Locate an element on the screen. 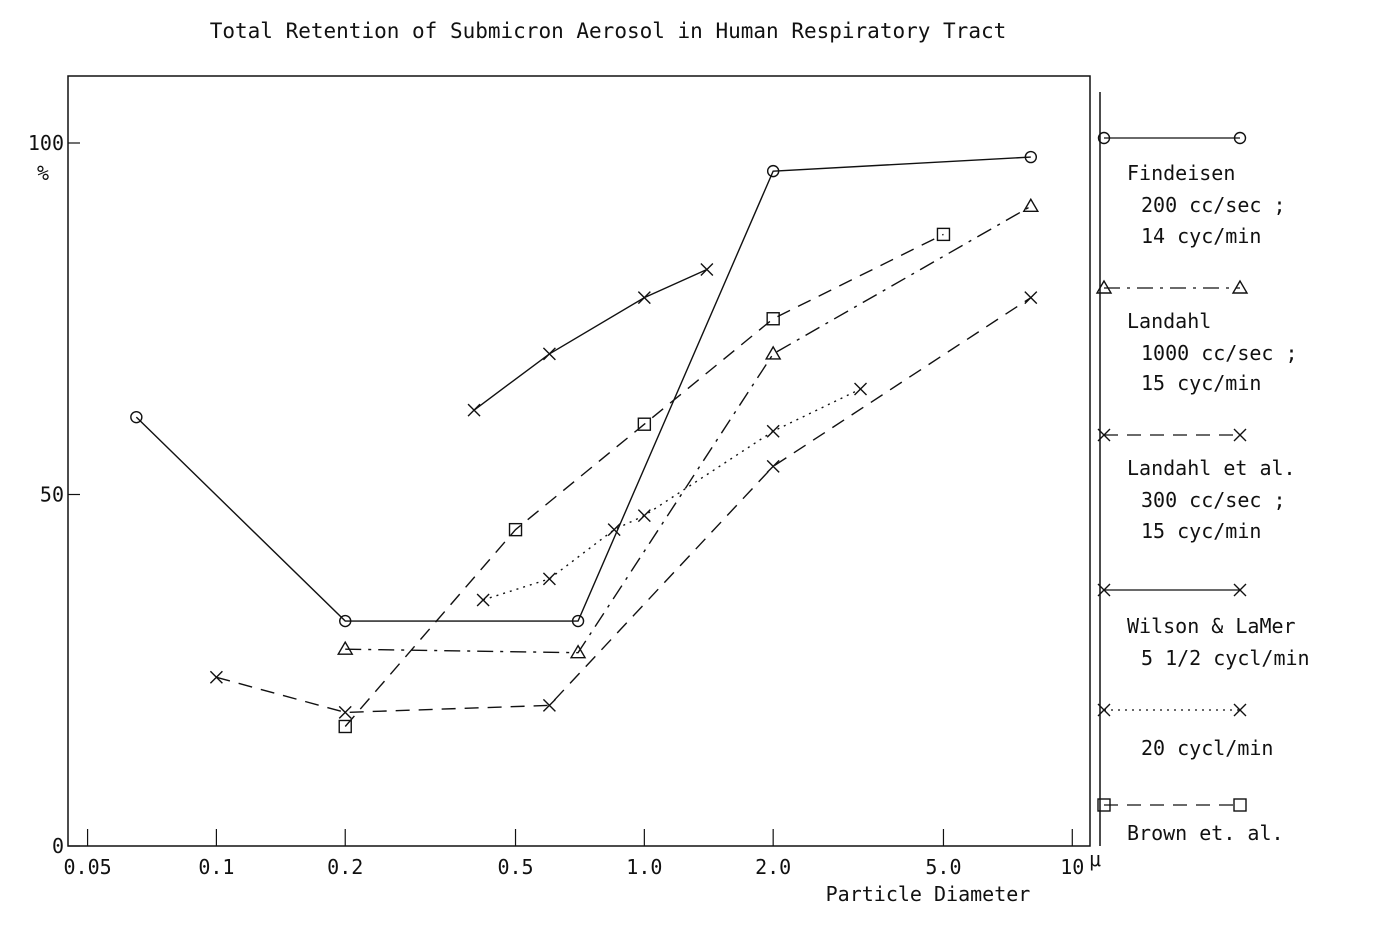  legend-label: Findeisen is located at coordinates (1181, 173).